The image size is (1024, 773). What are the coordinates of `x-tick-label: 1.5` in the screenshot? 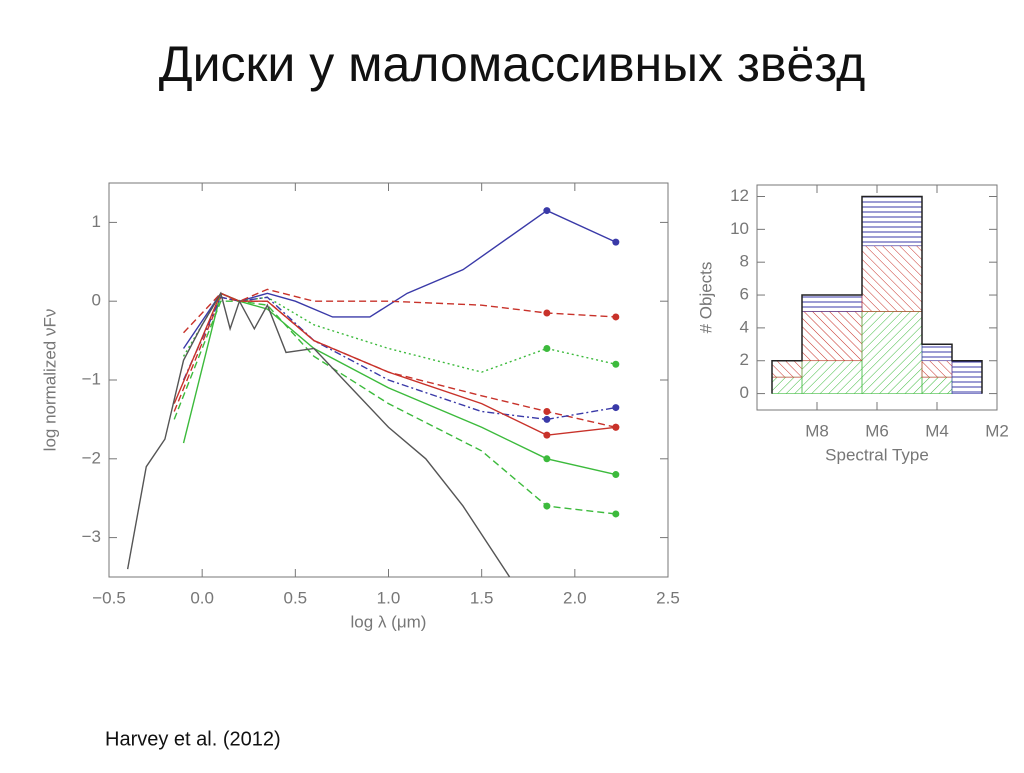 It's located at (482, 597).